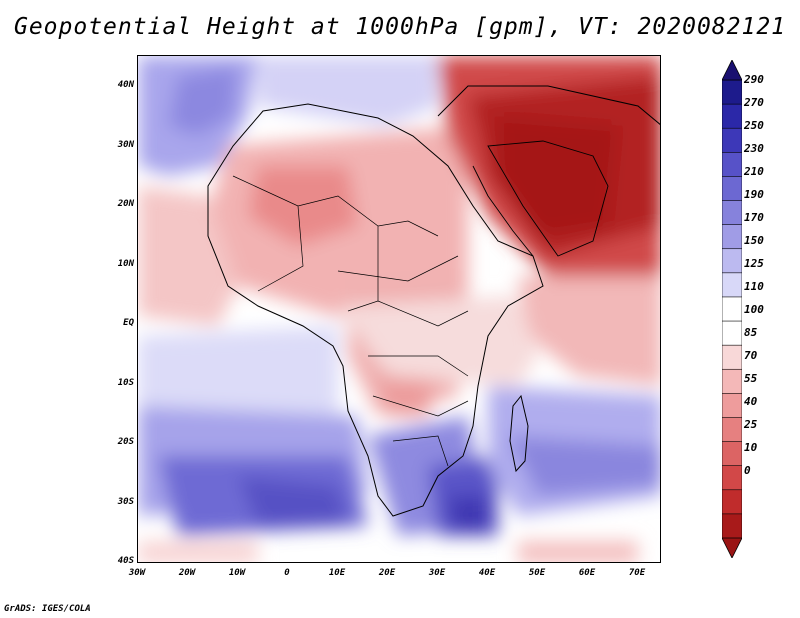 This screenshot has width=800, height=618. I want to click on lon-label-20e: 20E, so click(387, 573).